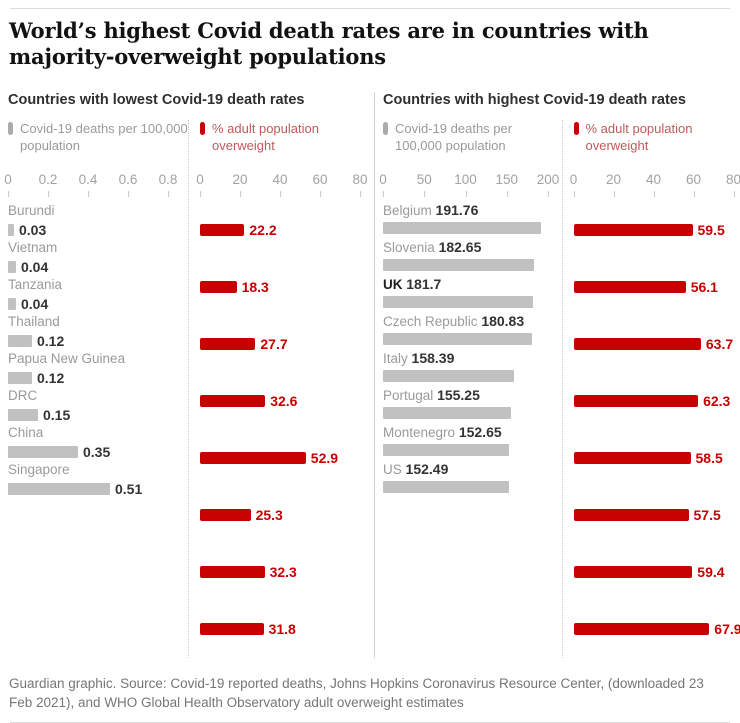 The width and height of the screenshot is (740, 723). I want to click on table-row: Tanzania 0.04, so click(98, 294).